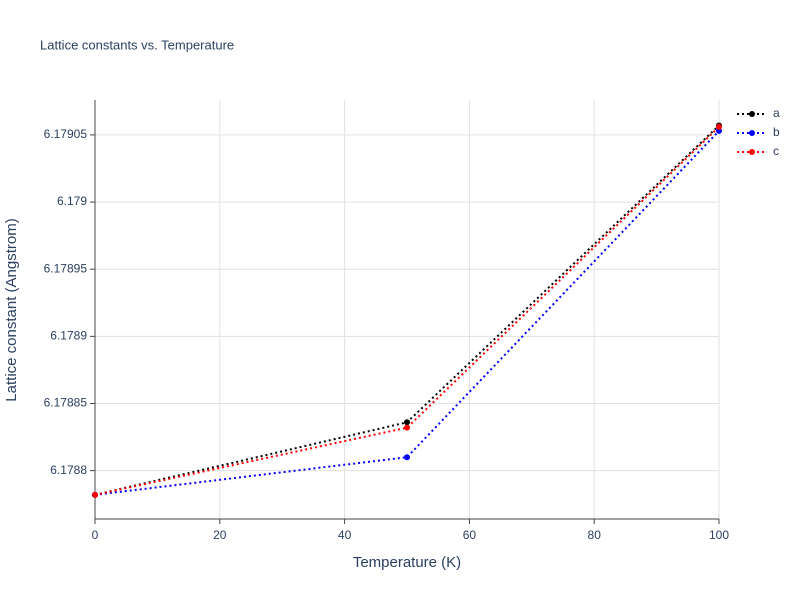 This screenshot has height=600, width=800. Describe the element at coordinates (595, 535) in the screenshot. I see `x-tick-label: 80` at that location.